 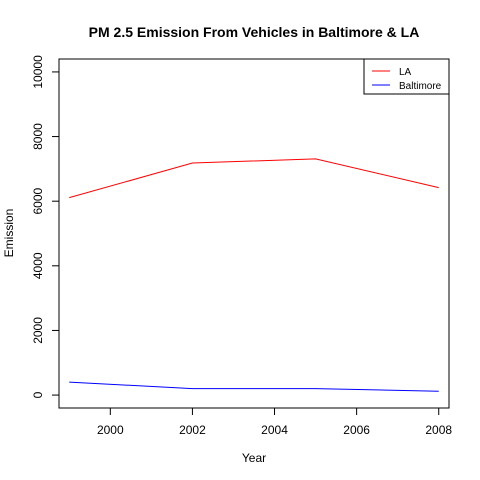 What do you see at coordinates (45, 226) in the screenshot?
I see `y-axis: 0 2000 4000 6000 8000 10000` at bounding box center [45, 226].